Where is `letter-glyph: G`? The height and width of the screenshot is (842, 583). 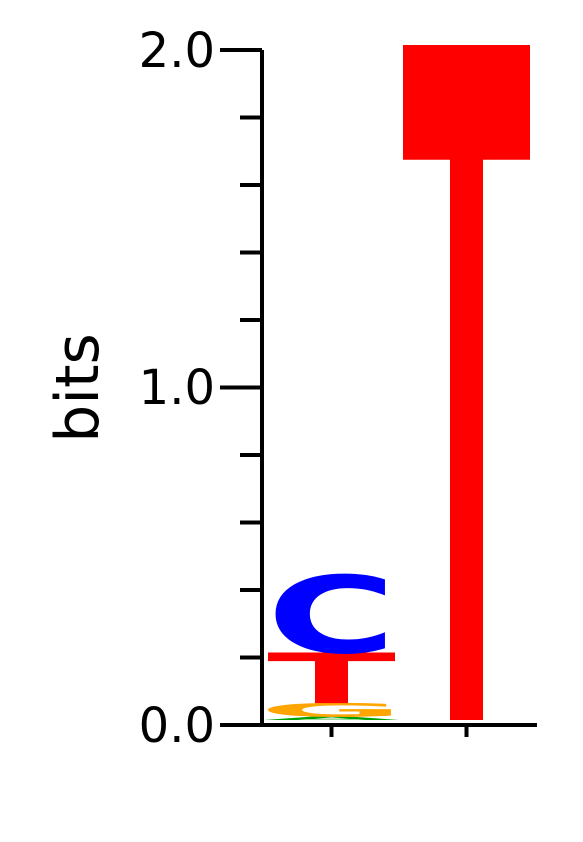 letter-glyph: G is located at coordinates (331, 711).